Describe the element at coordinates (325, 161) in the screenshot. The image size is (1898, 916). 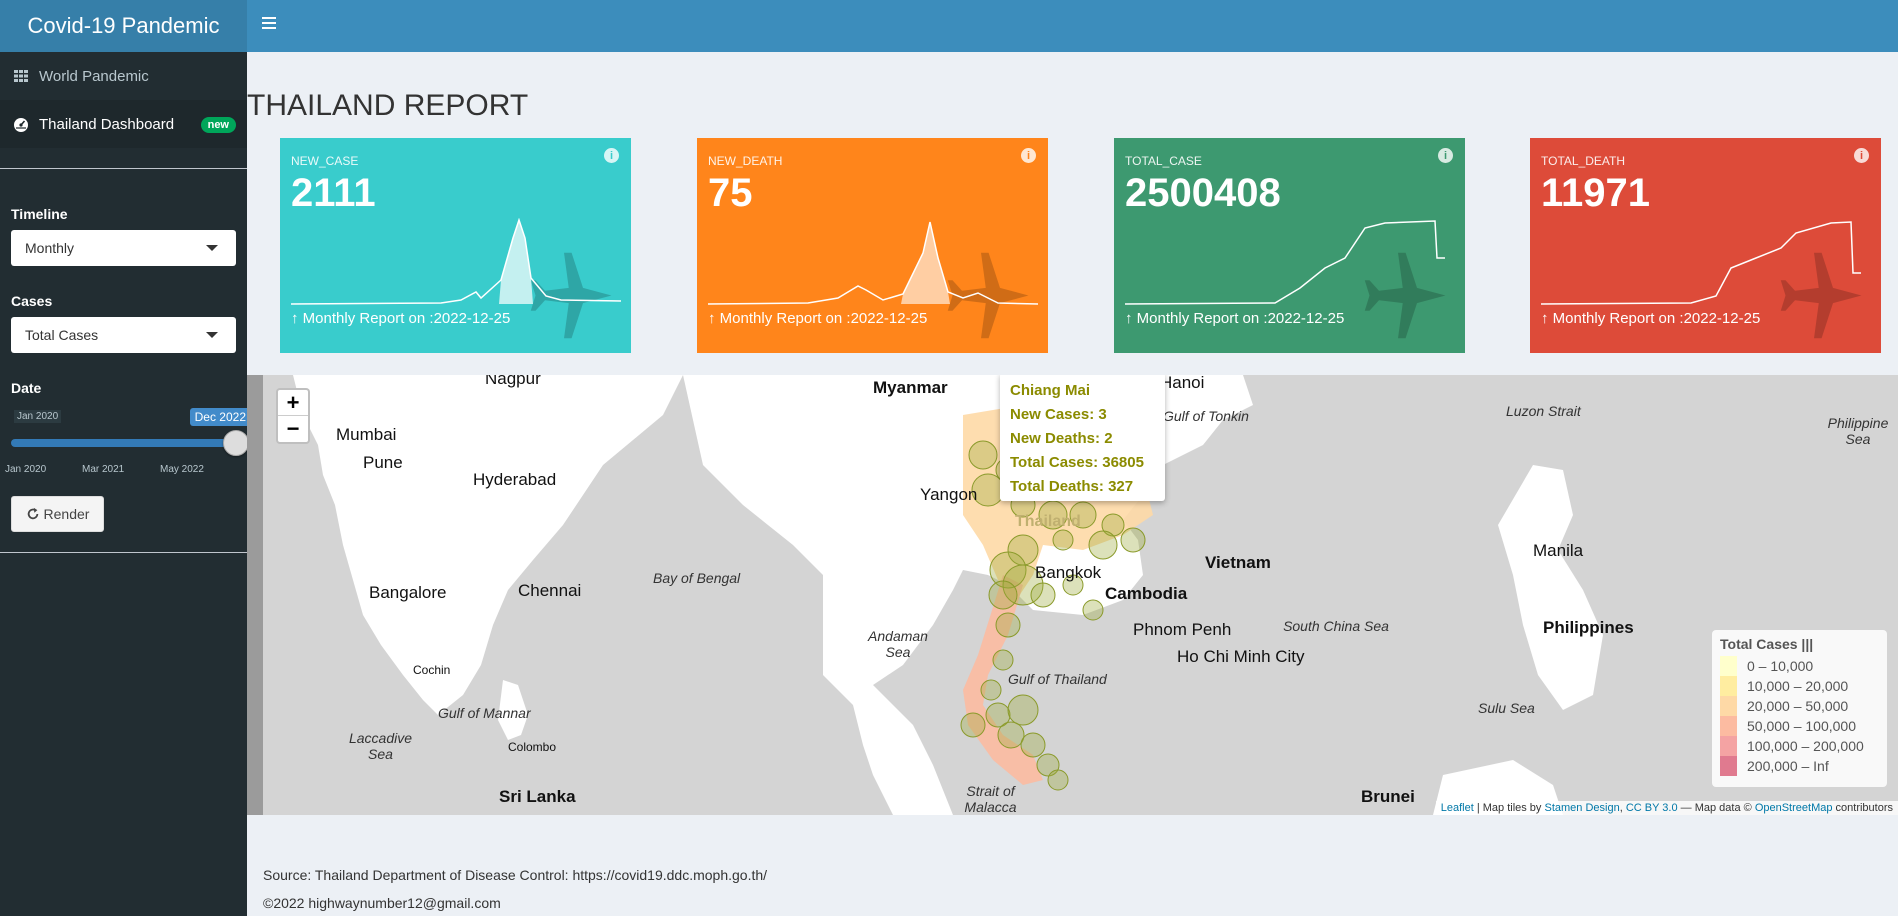
I see `box-label: NEW_CASE` at that location.